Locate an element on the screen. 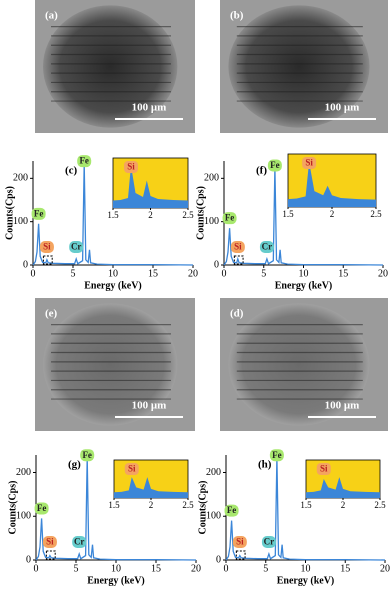 The image size is (391, 591). panel-label: (a) is located at coordinates (51, 16).